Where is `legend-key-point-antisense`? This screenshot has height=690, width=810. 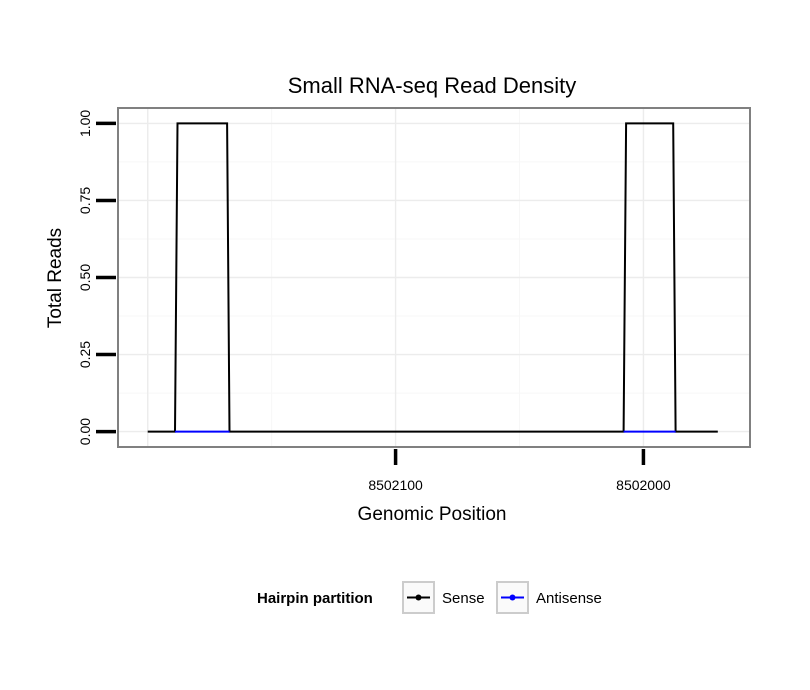
legend-key-point-antisense is located at coordinates (512, 597).